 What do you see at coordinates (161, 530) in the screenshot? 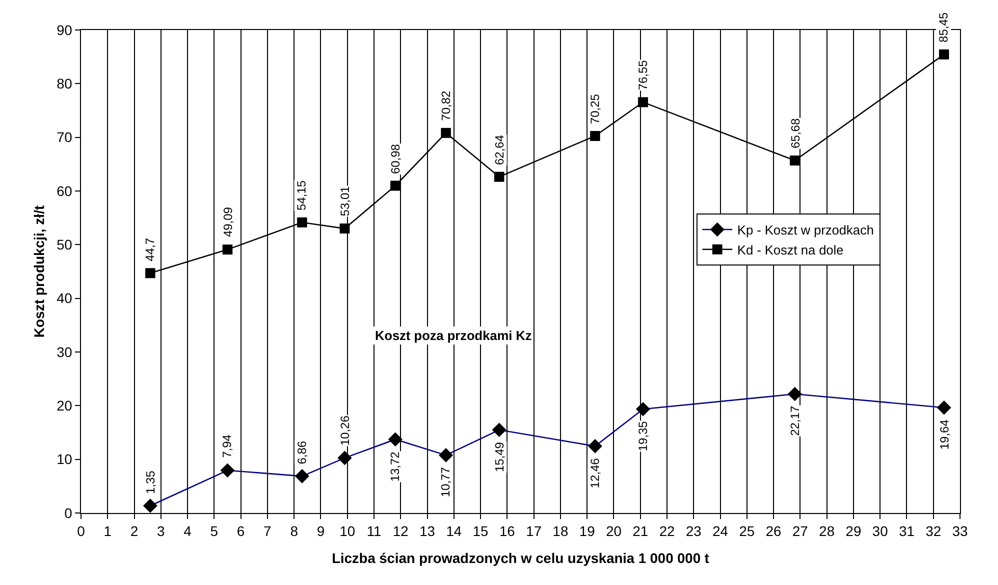
I see `x-tick-label: 3` at bounding box center [161, 530].